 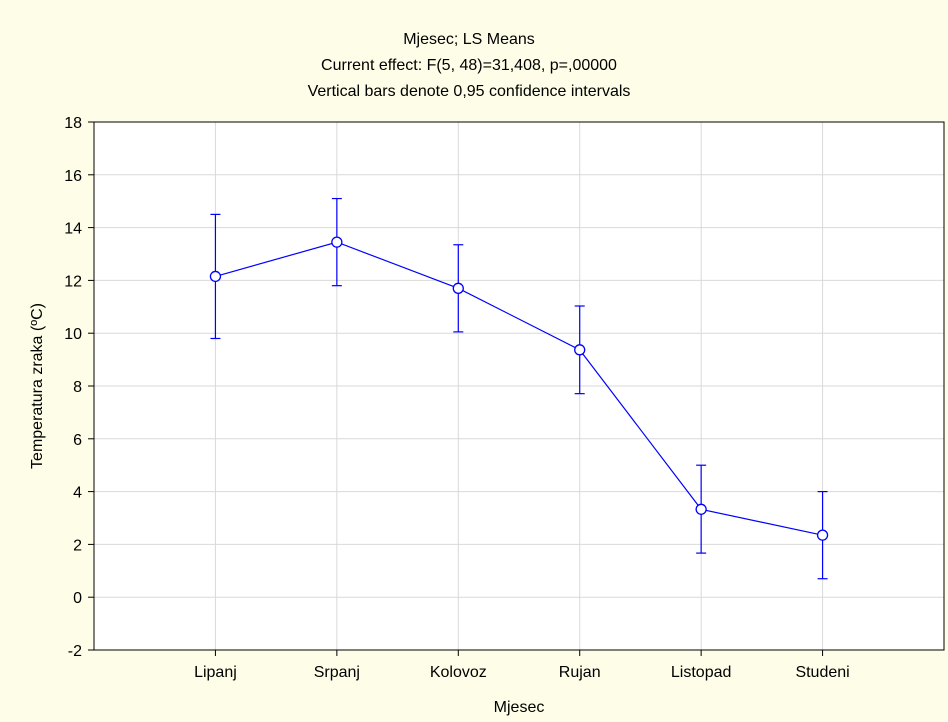 I want to click on y-axis: -2 0 2 4 6 8 10 12 14 16 18, so click(x=79, y=387).